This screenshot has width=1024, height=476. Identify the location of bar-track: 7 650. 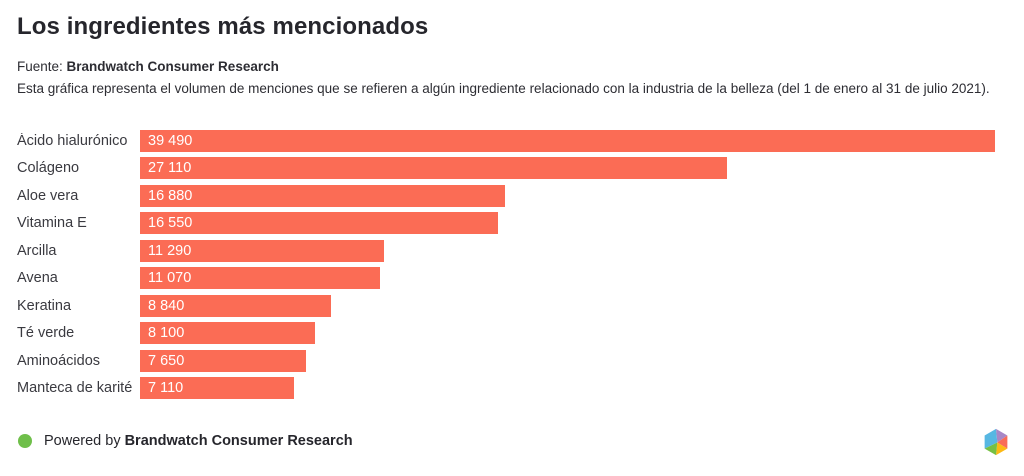
(567, 360).